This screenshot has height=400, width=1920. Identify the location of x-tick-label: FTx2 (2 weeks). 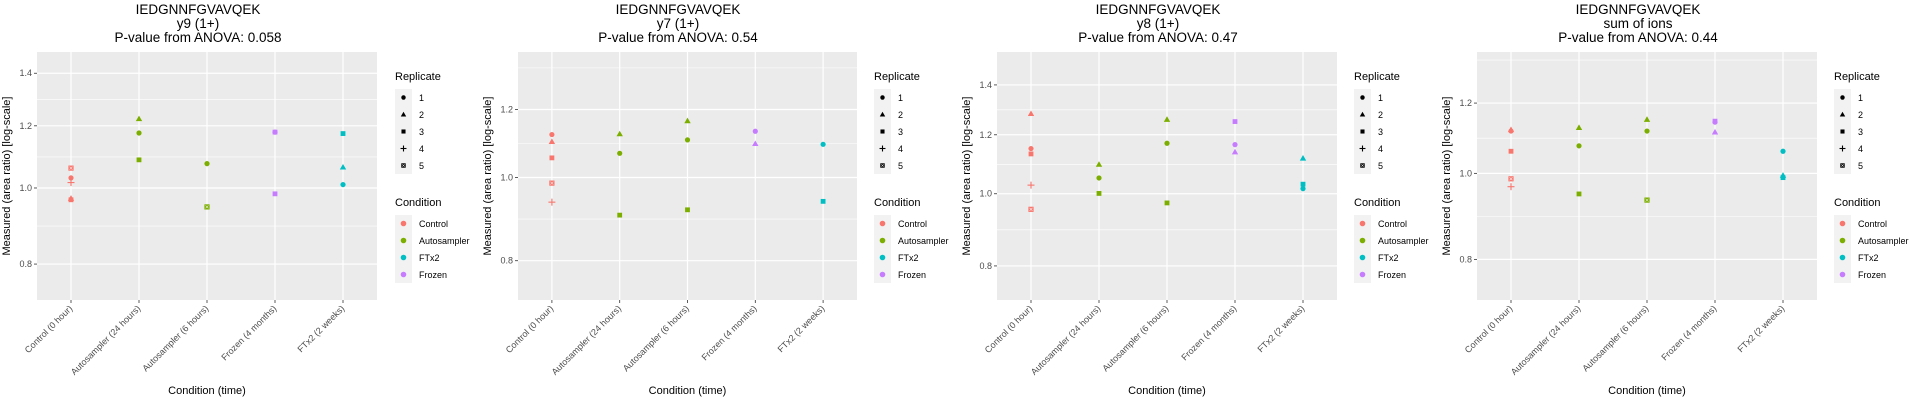
(1280, 328).